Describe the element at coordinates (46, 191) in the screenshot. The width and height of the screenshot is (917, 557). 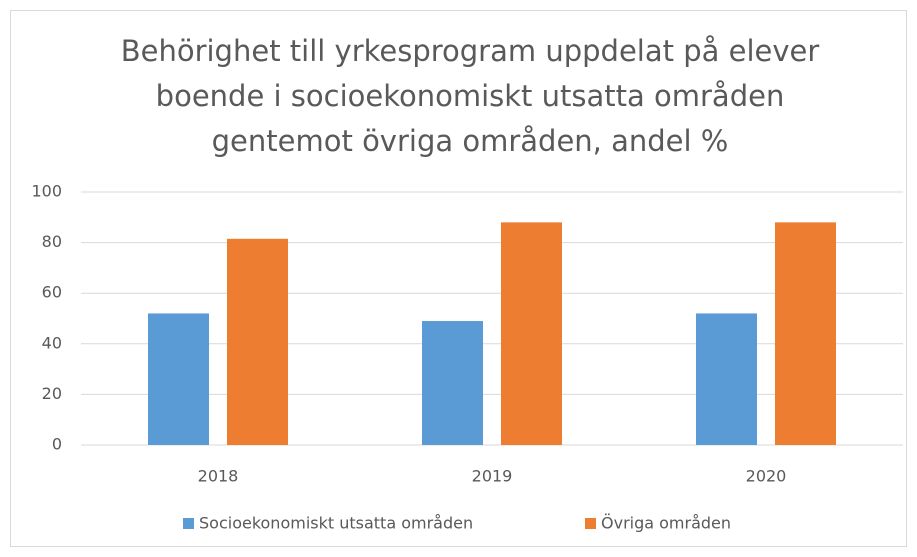
I see `y-tick-label: 100` at that location.